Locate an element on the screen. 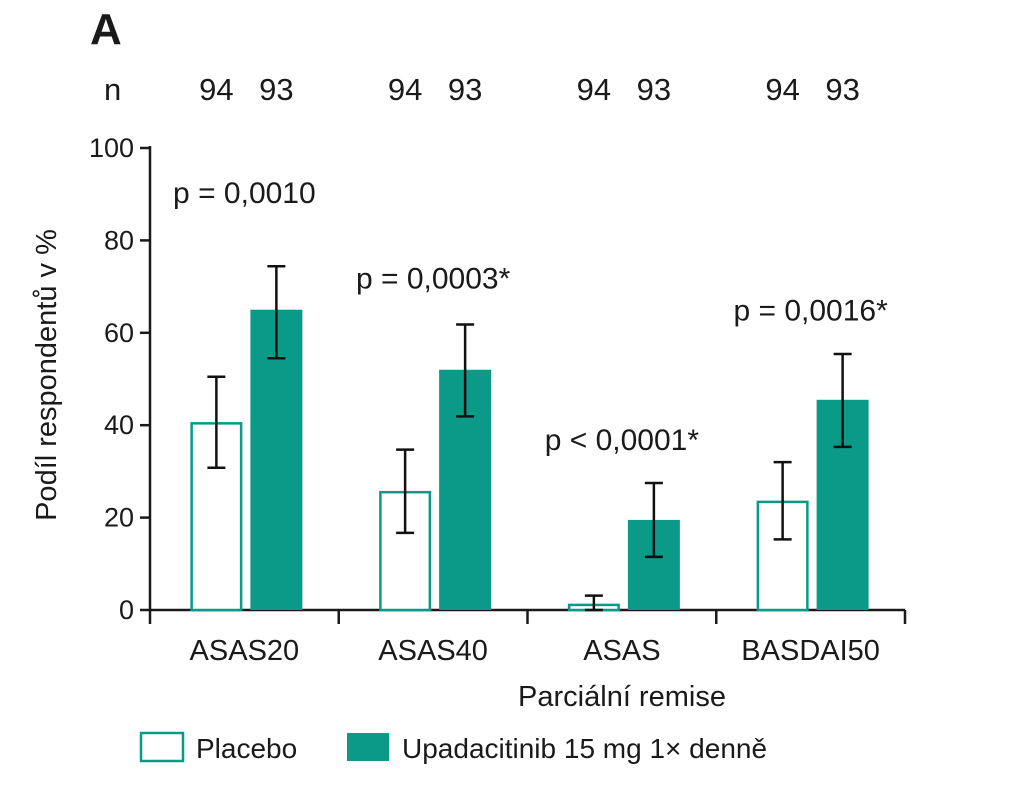 The height and width of the screenshot is (800, 1025). x-tick-label-basdai50: BASDAI50 is located at coordinates (810, 651).